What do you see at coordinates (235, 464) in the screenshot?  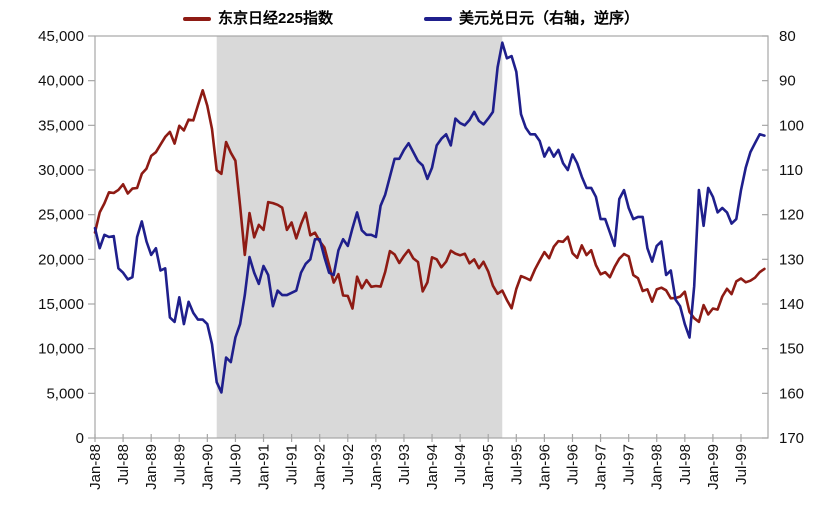 I see `x-axis-tick-label: Jul-90` at bounding box center [235, 464].